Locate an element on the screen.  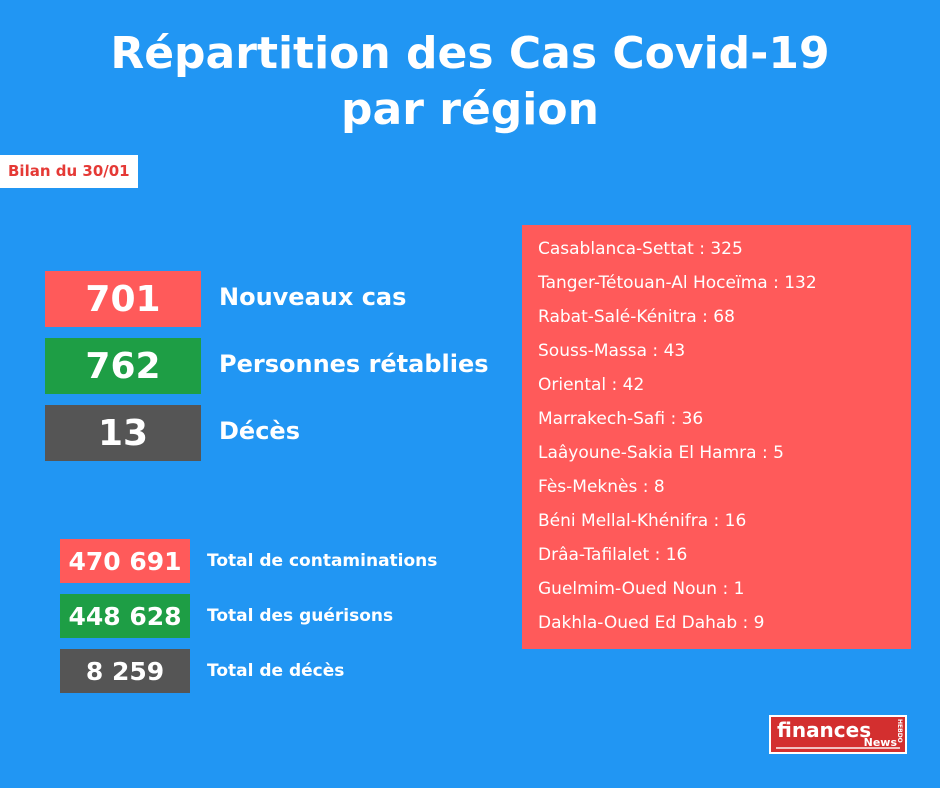
logo-word-finances: finances is located at coordinates (824, 730).